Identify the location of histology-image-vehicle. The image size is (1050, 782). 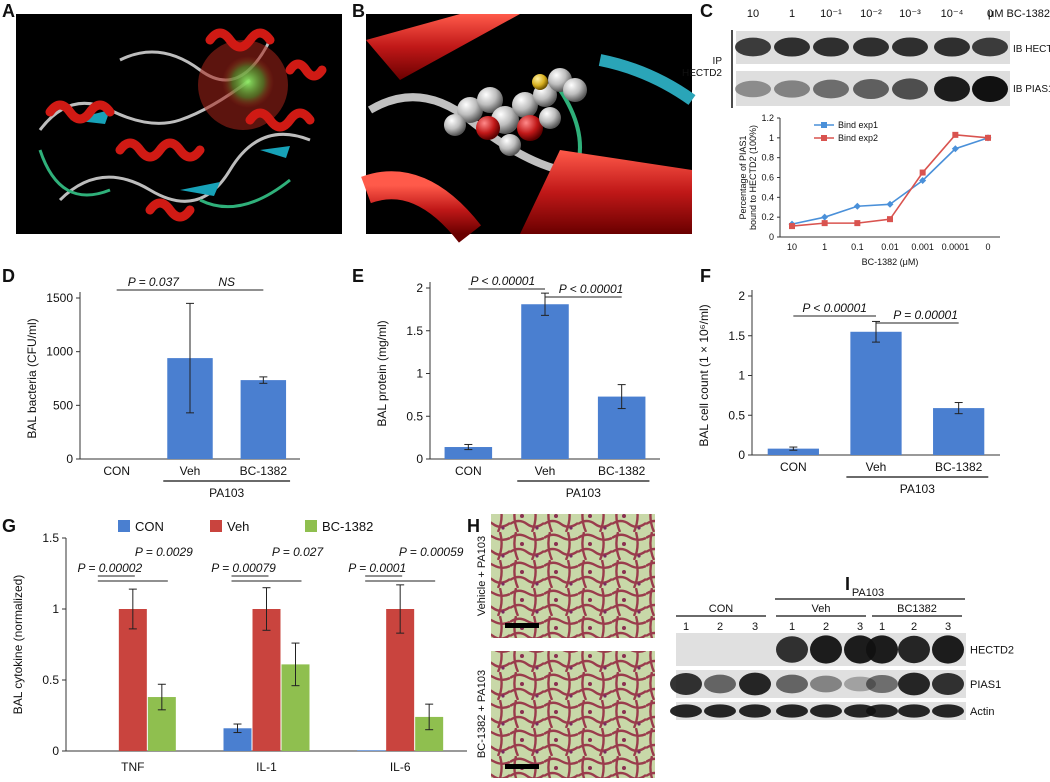
(573, 576).